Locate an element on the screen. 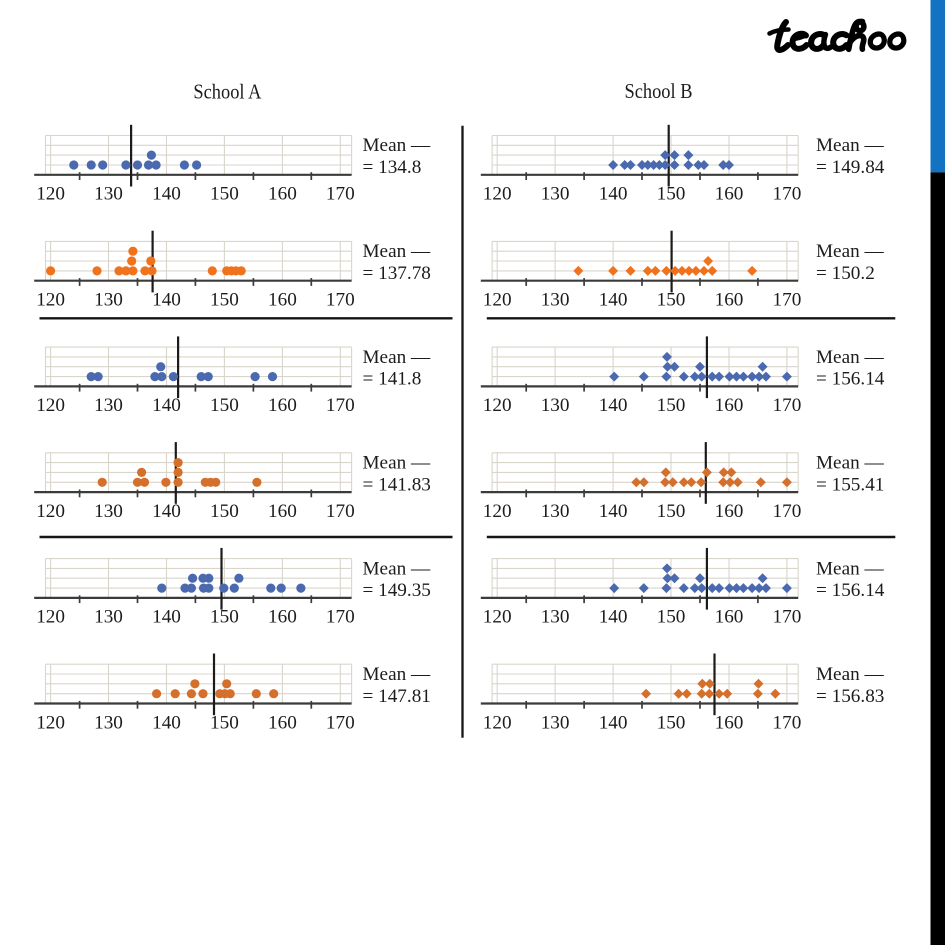  svg-text: = 137.78 is located at coordinates (397, 273).